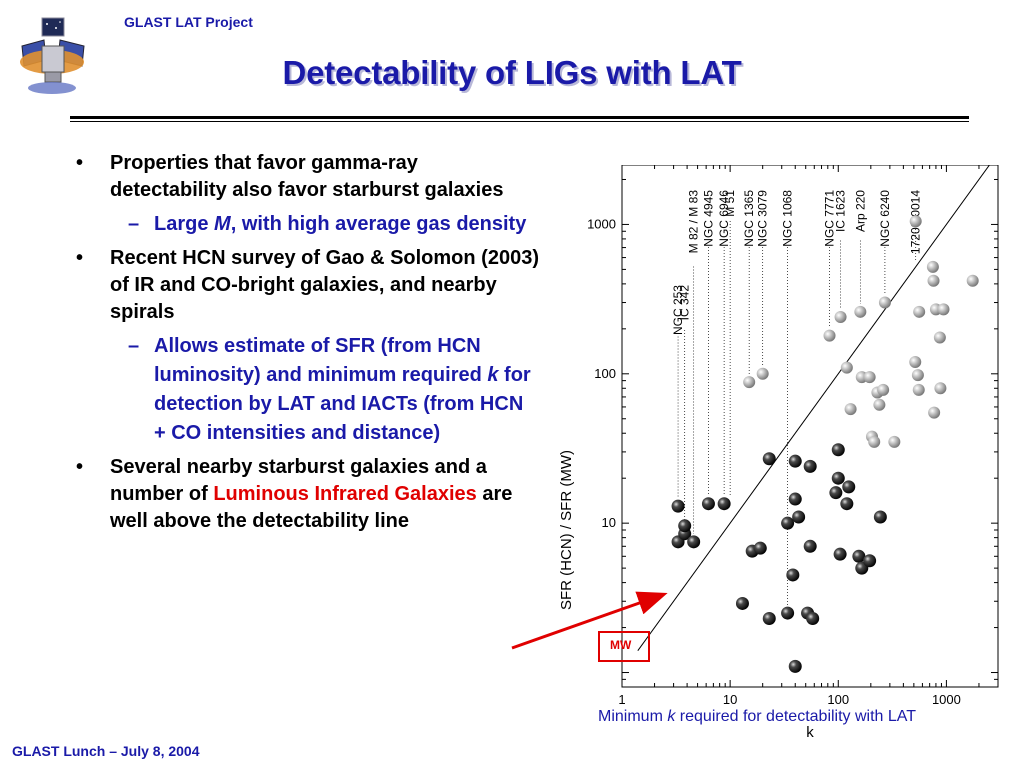  What do you see at coordinates (860, 211) in the screenshot?
I see `galaxy-label: Arp 220` at bounding box center [860, 211].